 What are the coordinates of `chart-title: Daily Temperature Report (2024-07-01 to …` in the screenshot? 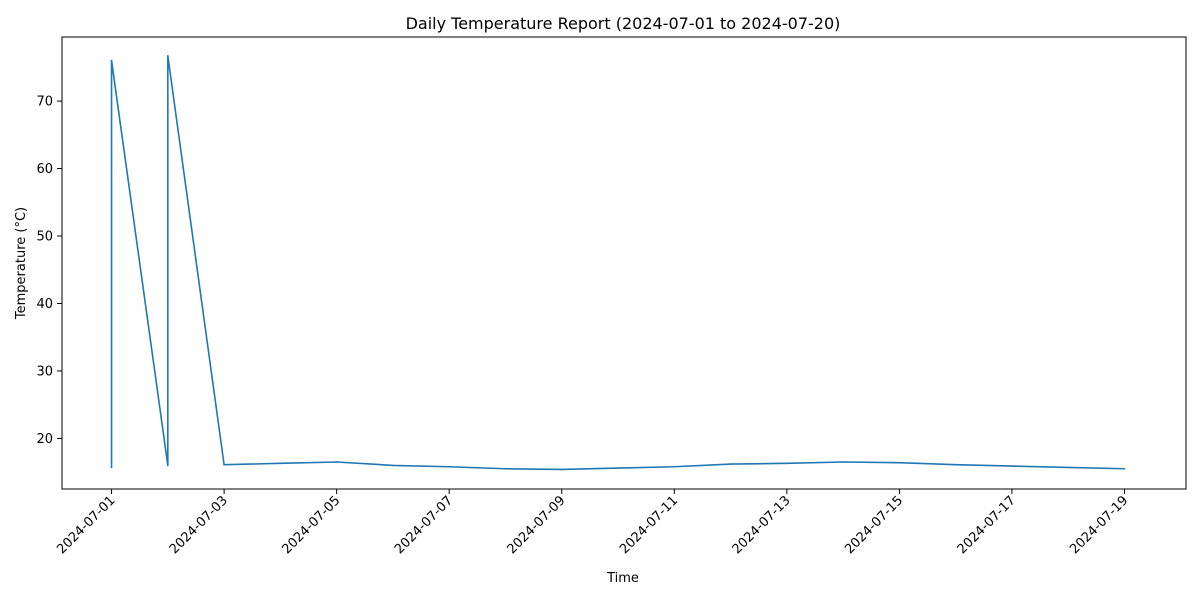 It's located at (623, 23).